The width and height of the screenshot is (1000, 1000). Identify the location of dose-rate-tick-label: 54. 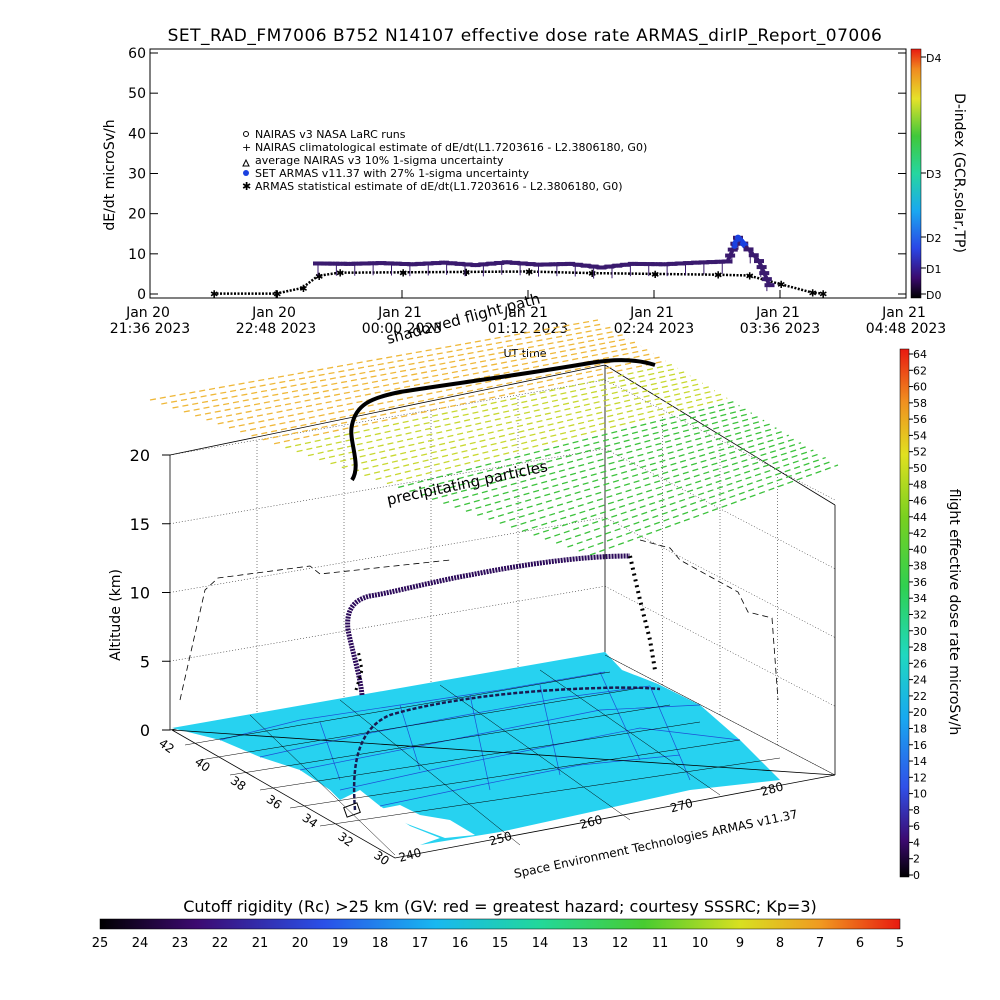
(920, 435).